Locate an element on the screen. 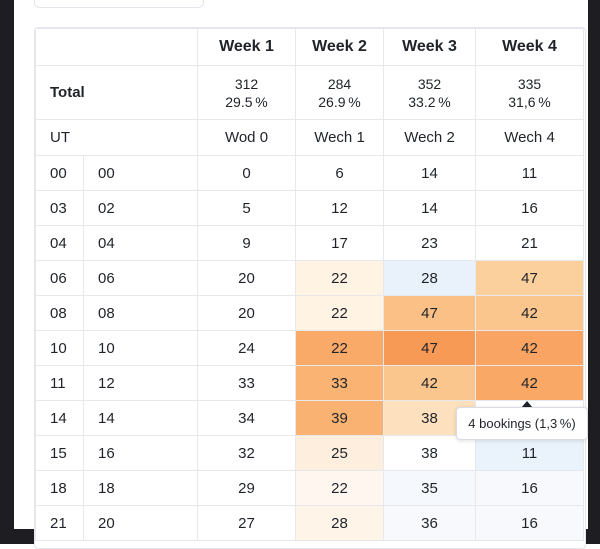 The image size is (600, 549). value-cell: 17 is located at coordinates (339, 243).